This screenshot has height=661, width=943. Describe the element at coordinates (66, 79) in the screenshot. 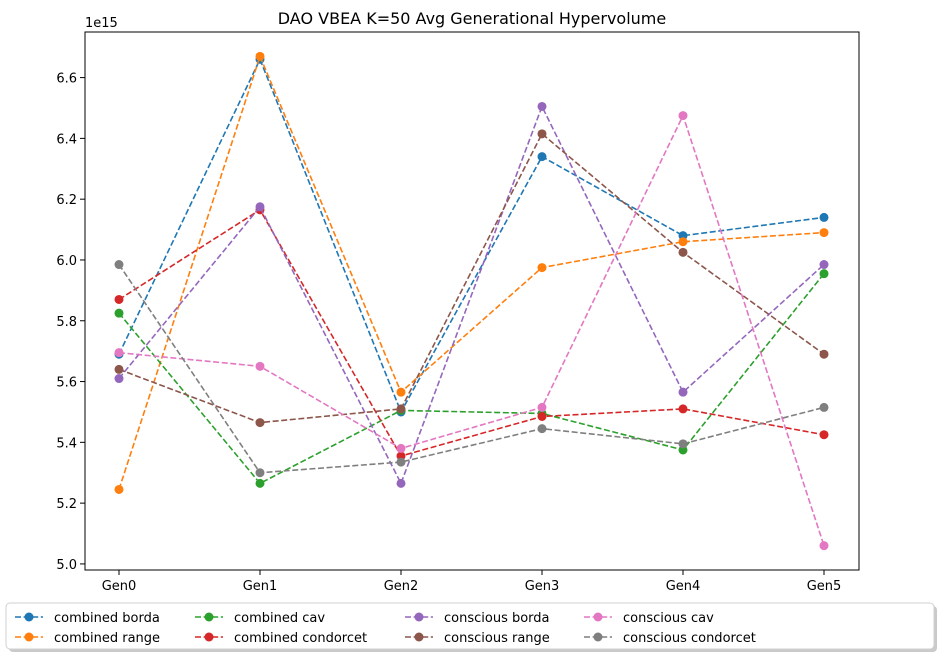

I see `y-tick-label: 6.6` at that location.